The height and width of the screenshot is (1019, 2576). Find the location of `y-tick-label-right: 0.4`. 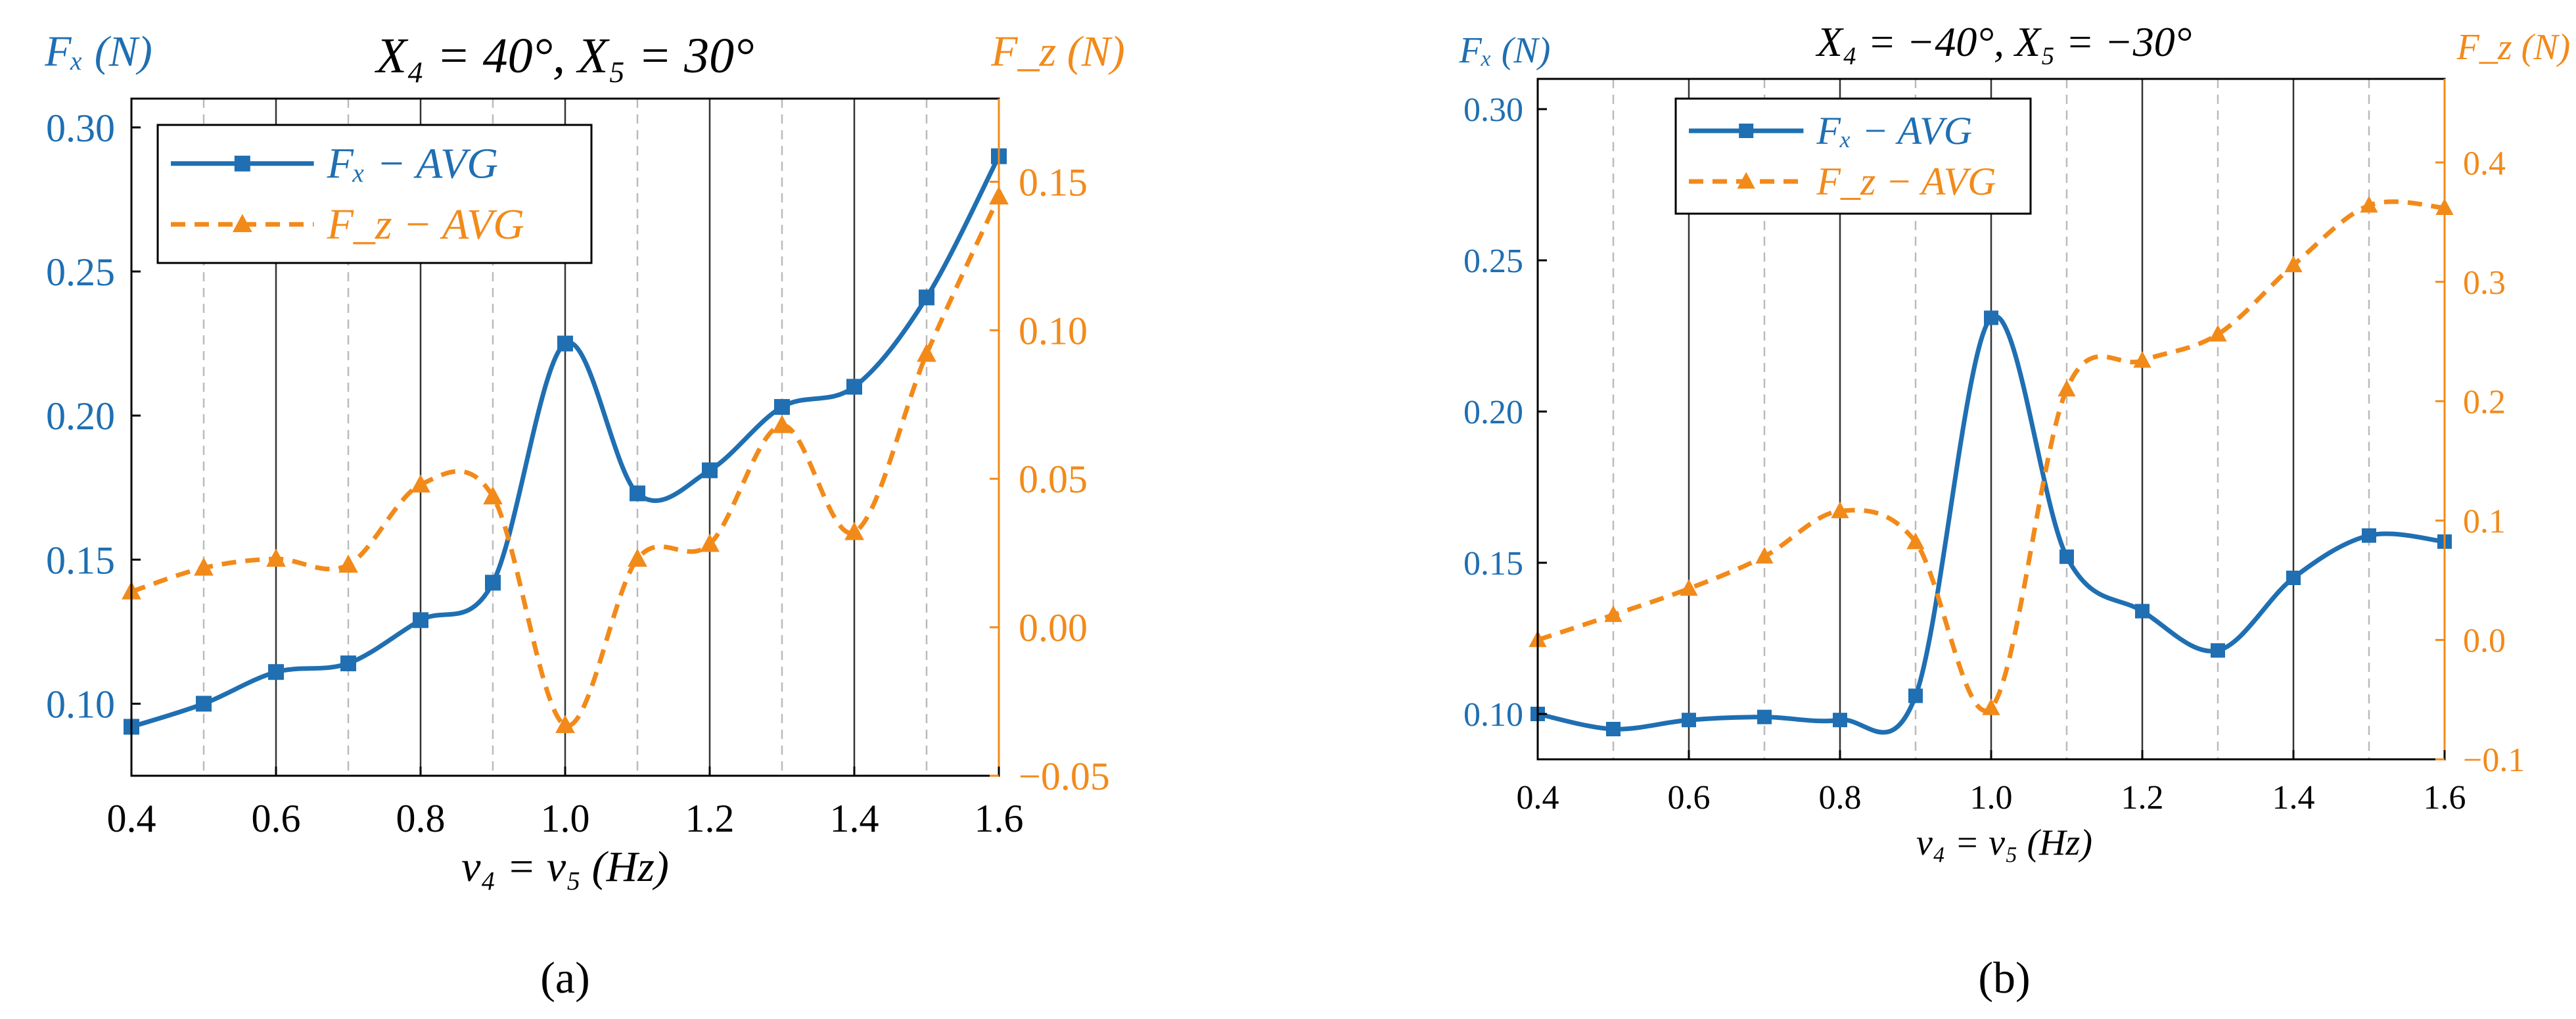

y-tick-label-right: 0.4 is located at coordinates (2484, 163).